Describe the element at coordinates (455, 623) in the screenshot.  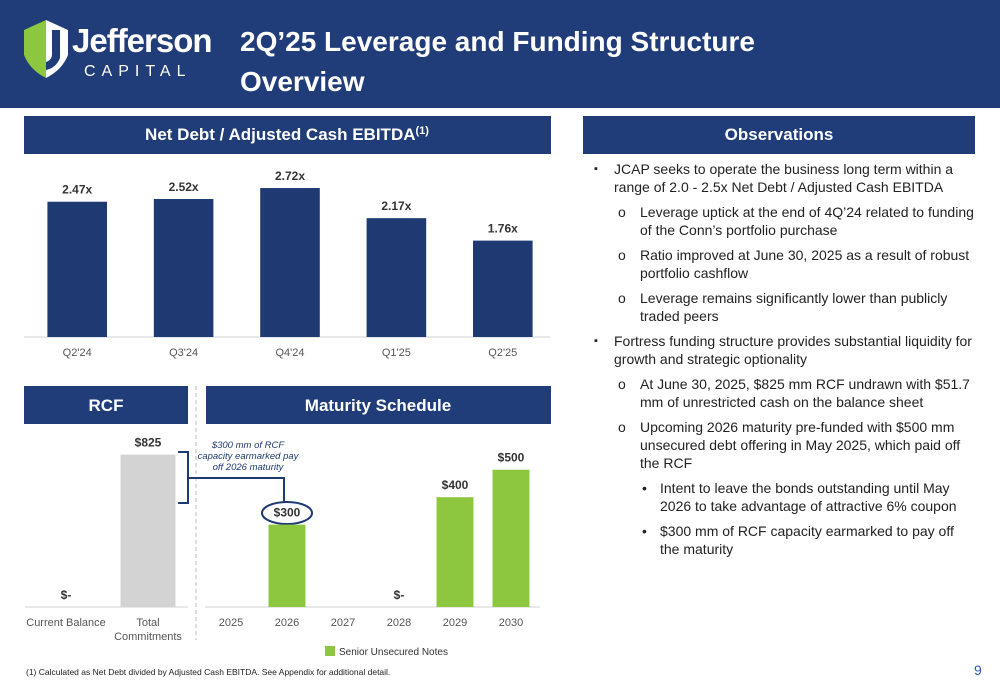
I see `x-tick-label: 2029` at that location.